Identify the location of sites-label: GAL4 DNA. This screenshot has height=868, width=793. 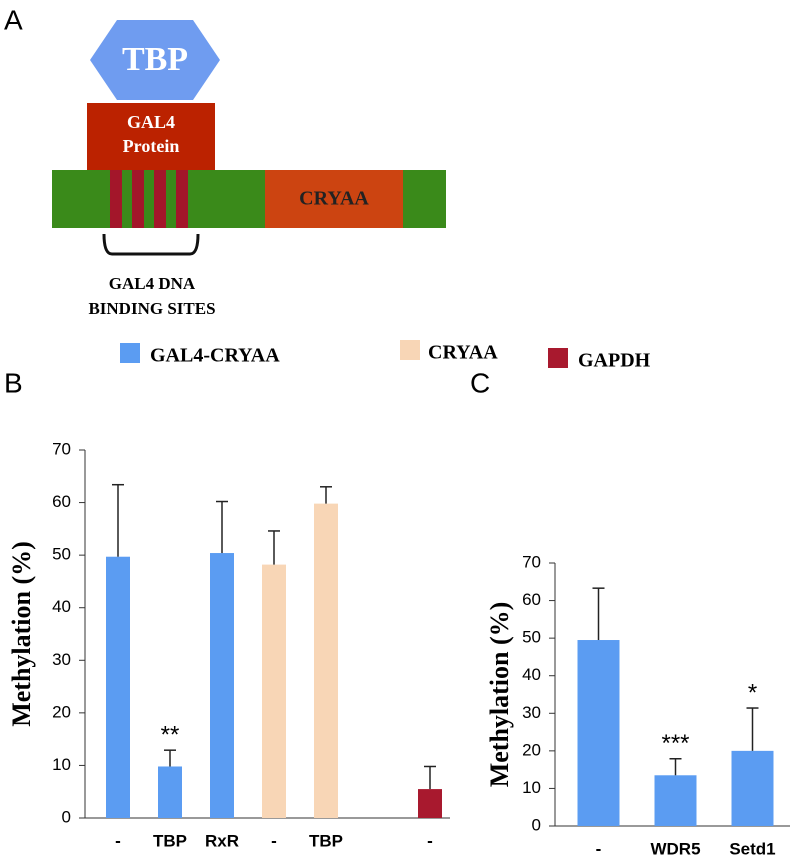
(152, 283).